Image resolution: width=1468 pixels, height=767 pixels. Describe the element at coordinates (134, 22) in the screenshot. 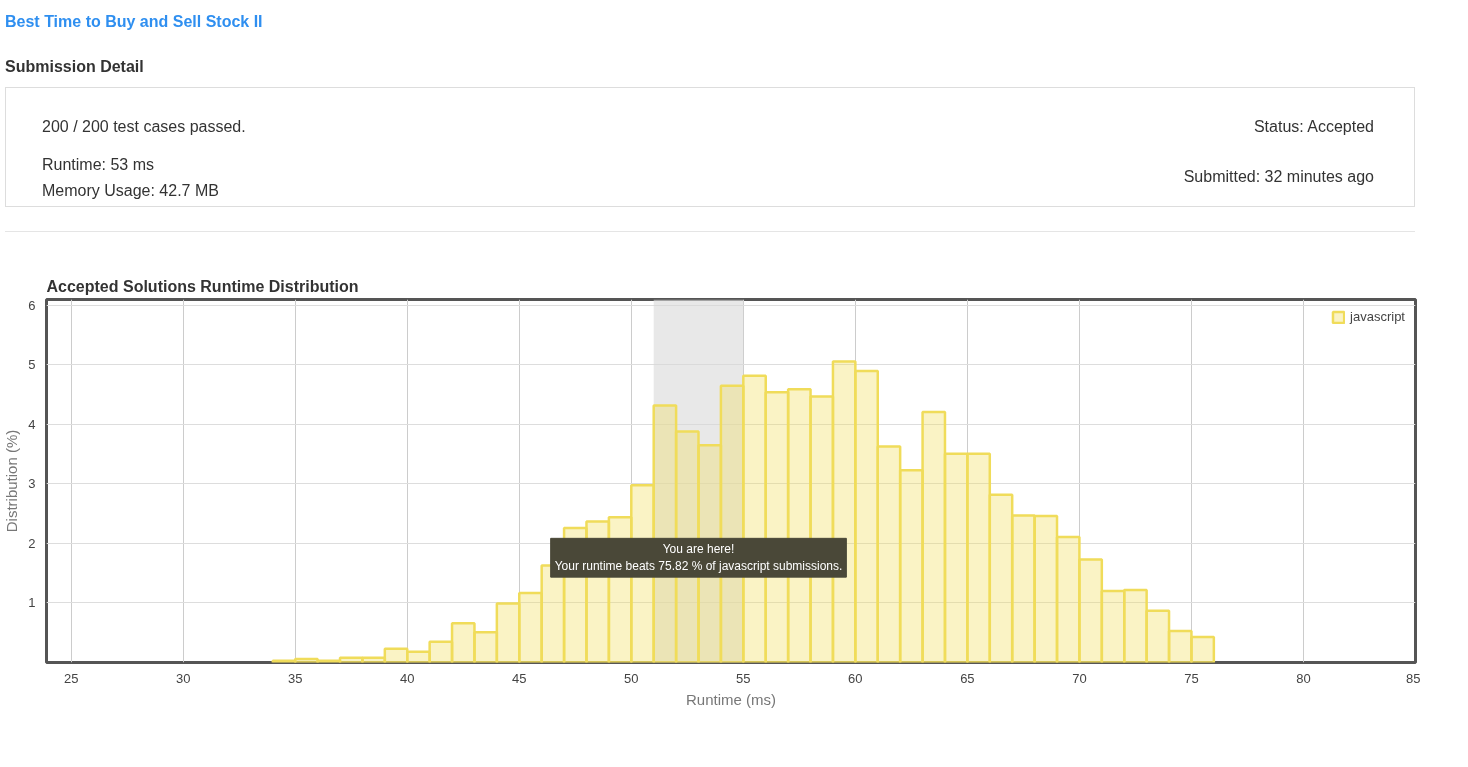

I see `text: Best Time to Buy and Sell Stock II` at that location.